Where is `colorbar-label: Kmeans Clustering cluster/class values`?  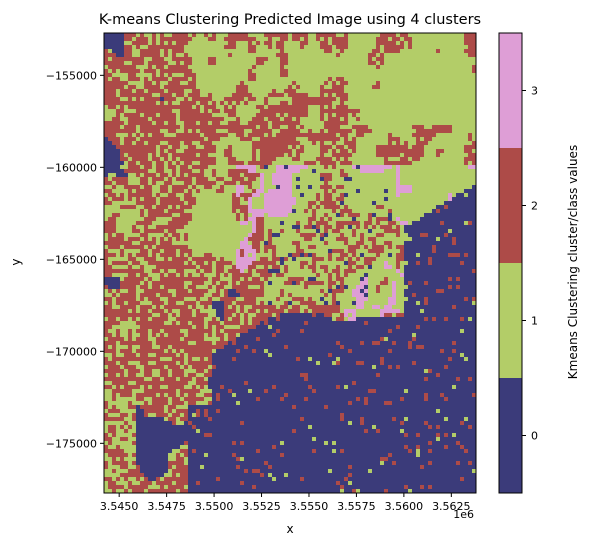
colorbar-label: Kmeans Clustering cluster/class values is located at coordinates (573, 262).